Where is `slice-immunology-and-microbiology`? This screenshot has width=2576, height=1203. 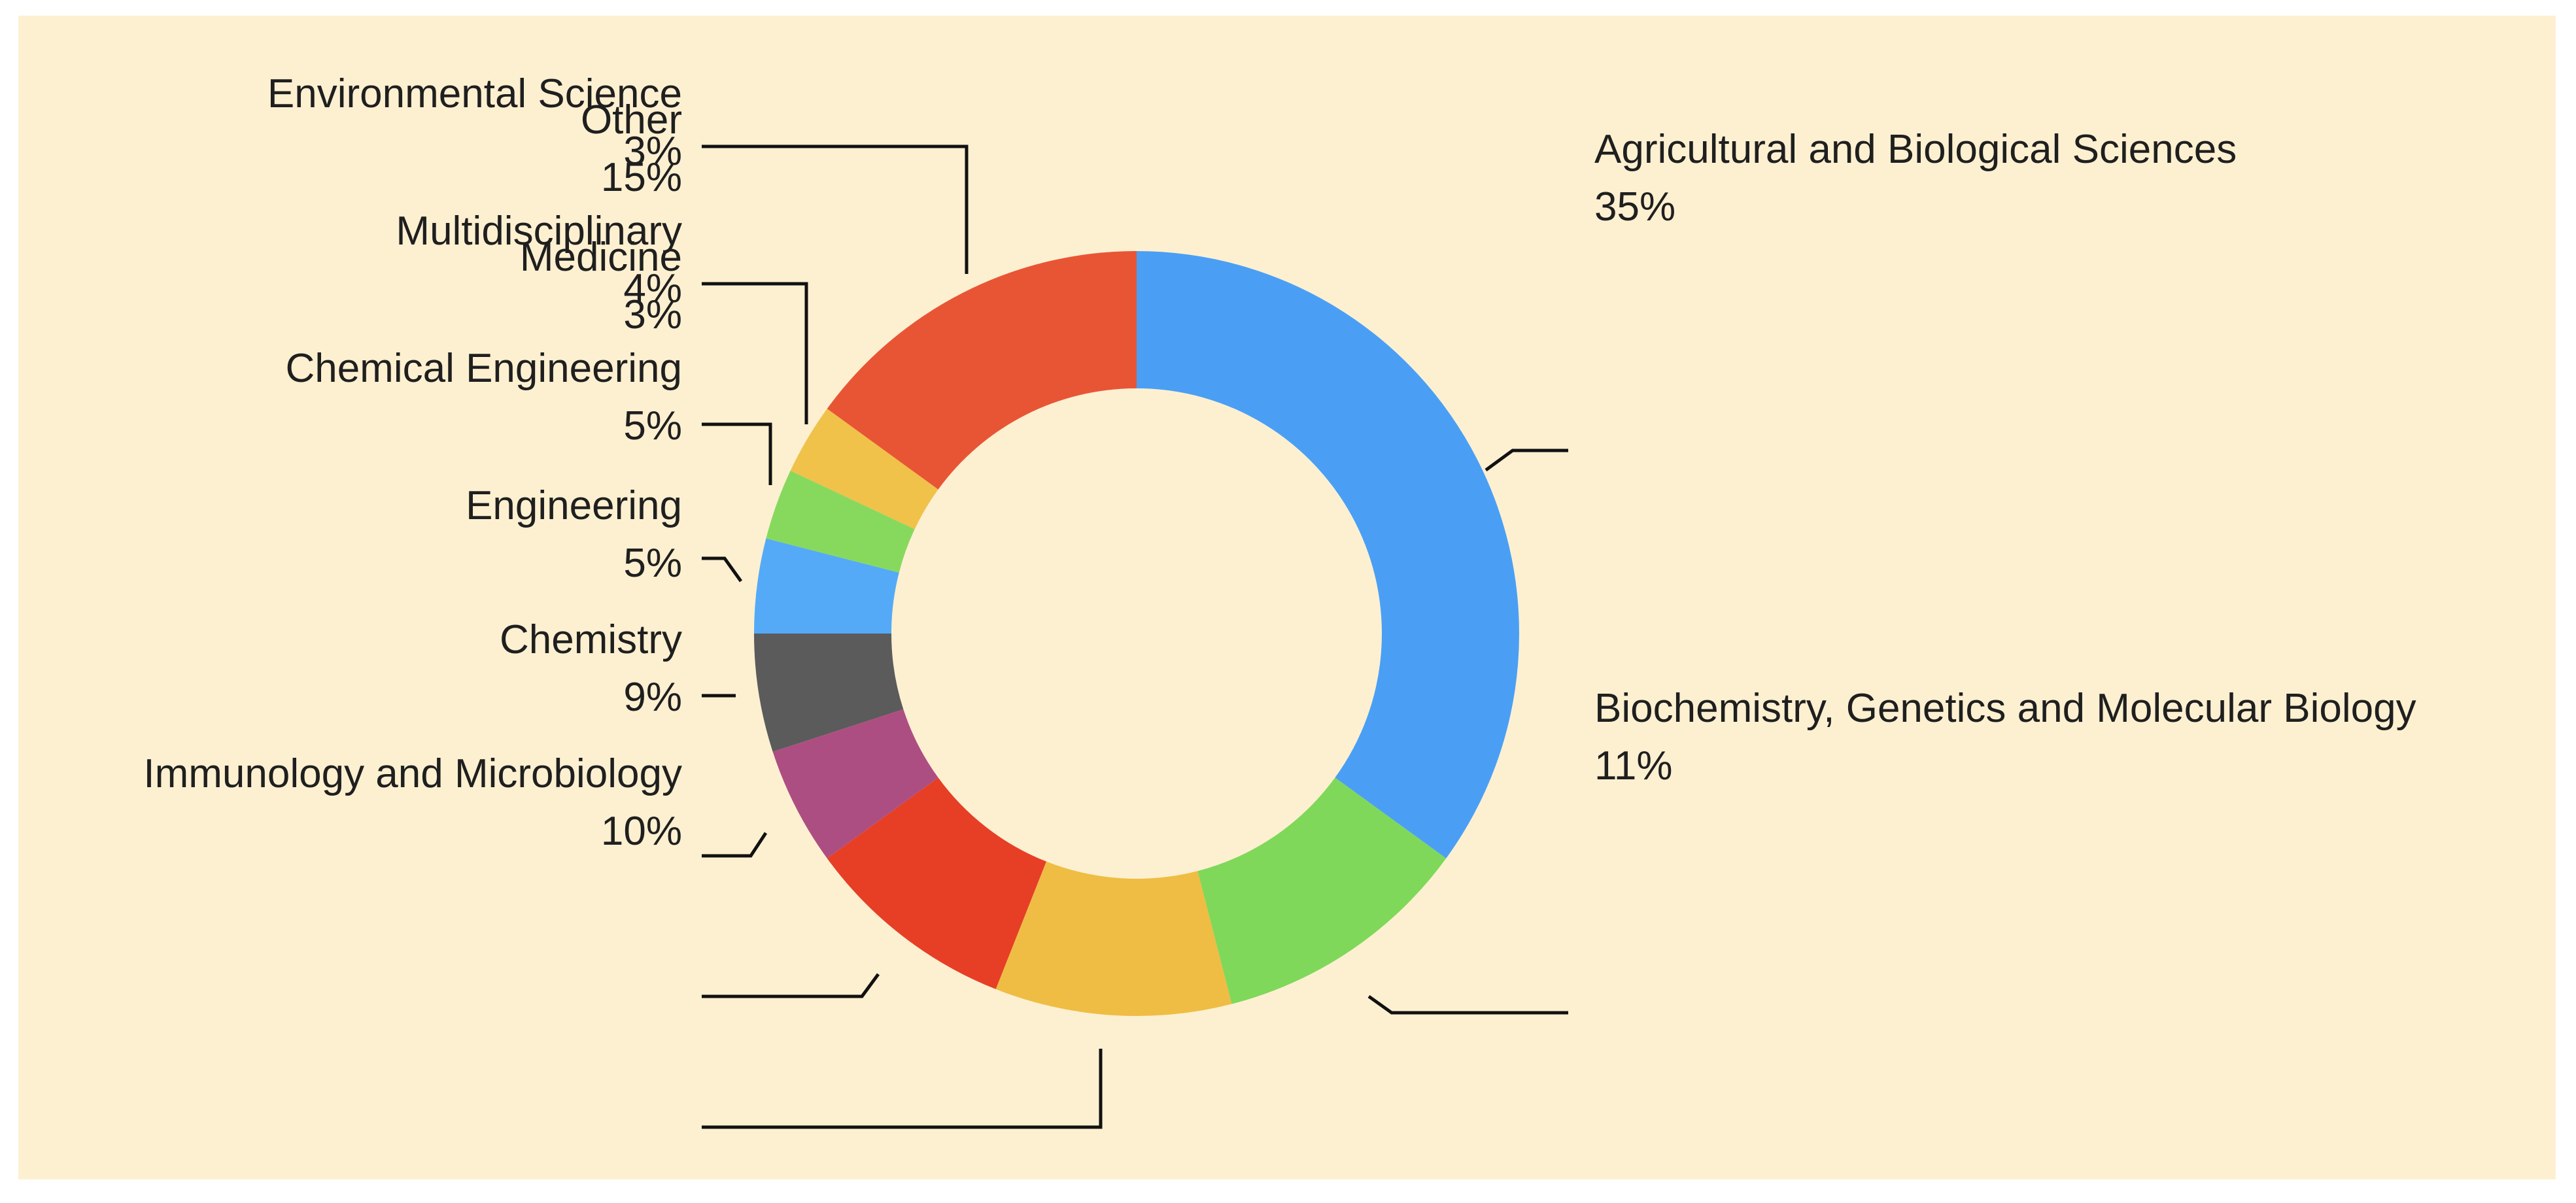 slice-immunology-and-microbiology is located at coordinates (1113, 939).